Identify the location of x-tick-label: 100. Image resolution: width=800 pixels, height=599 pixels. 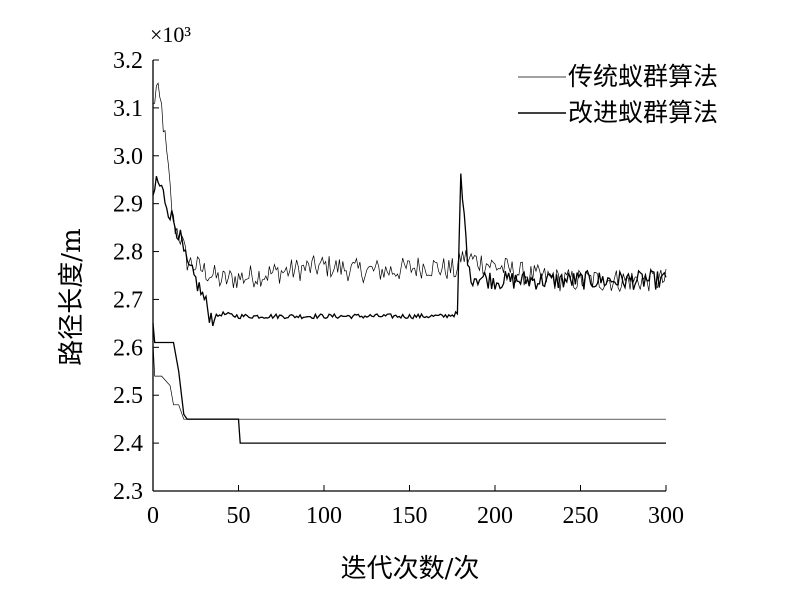
(324, 516).